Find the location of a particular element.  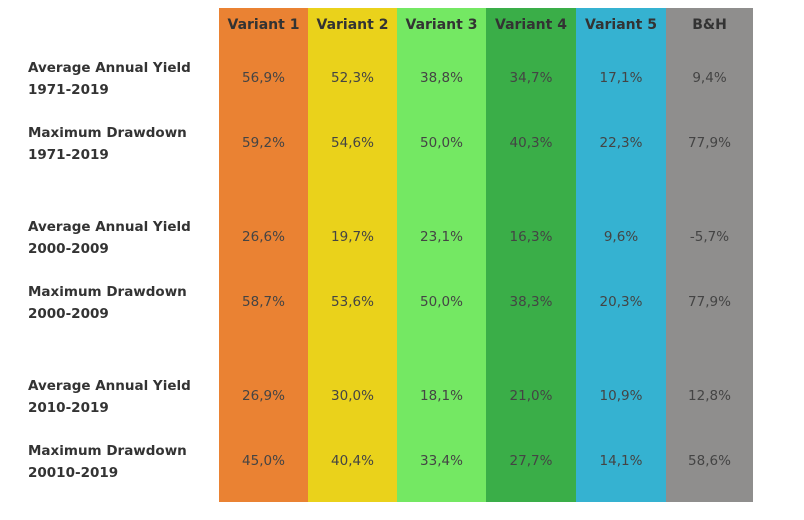

table-cell: 22,3% is located at coordinates (621, 143).